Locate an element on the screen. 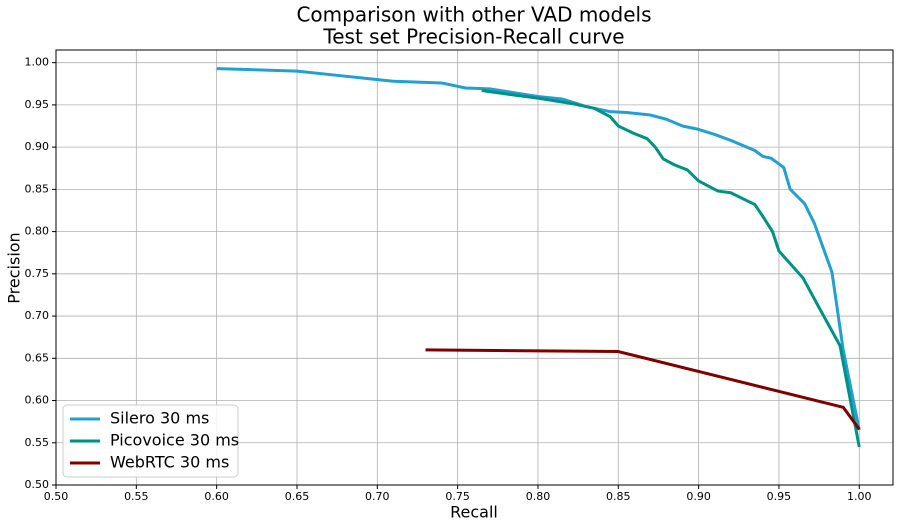 The height and width of the screenshot is (528, 899). y-tick-label: 0.85 is located at coordinates (37, 188).